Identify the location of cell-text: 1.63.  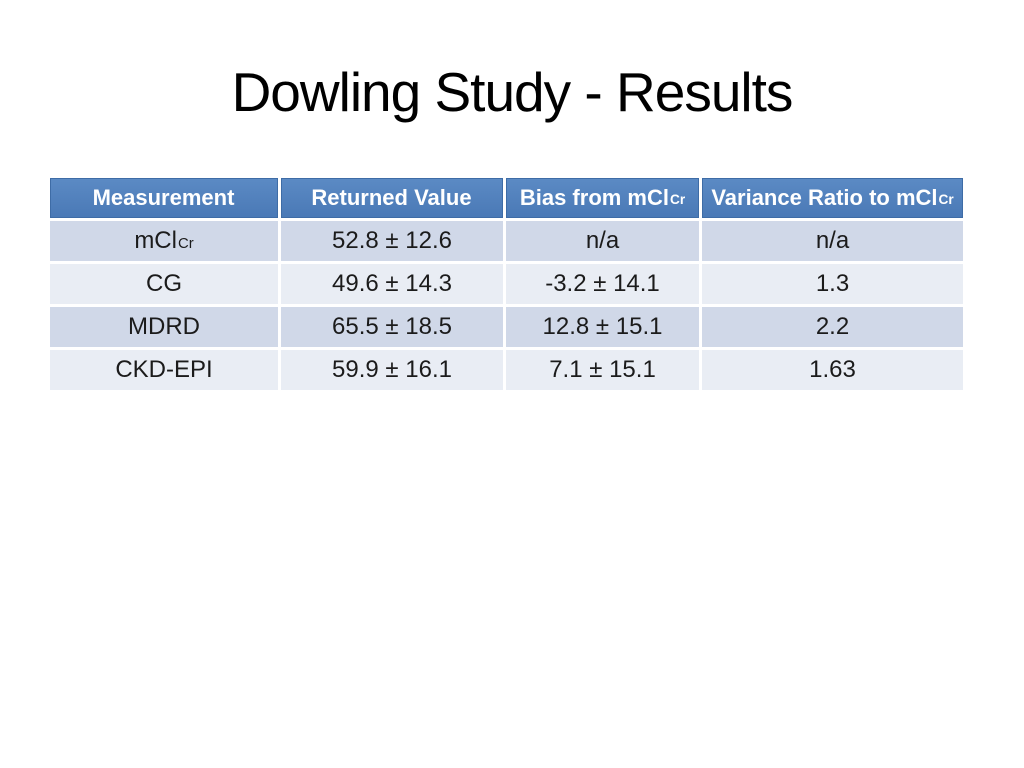
(832, 369).